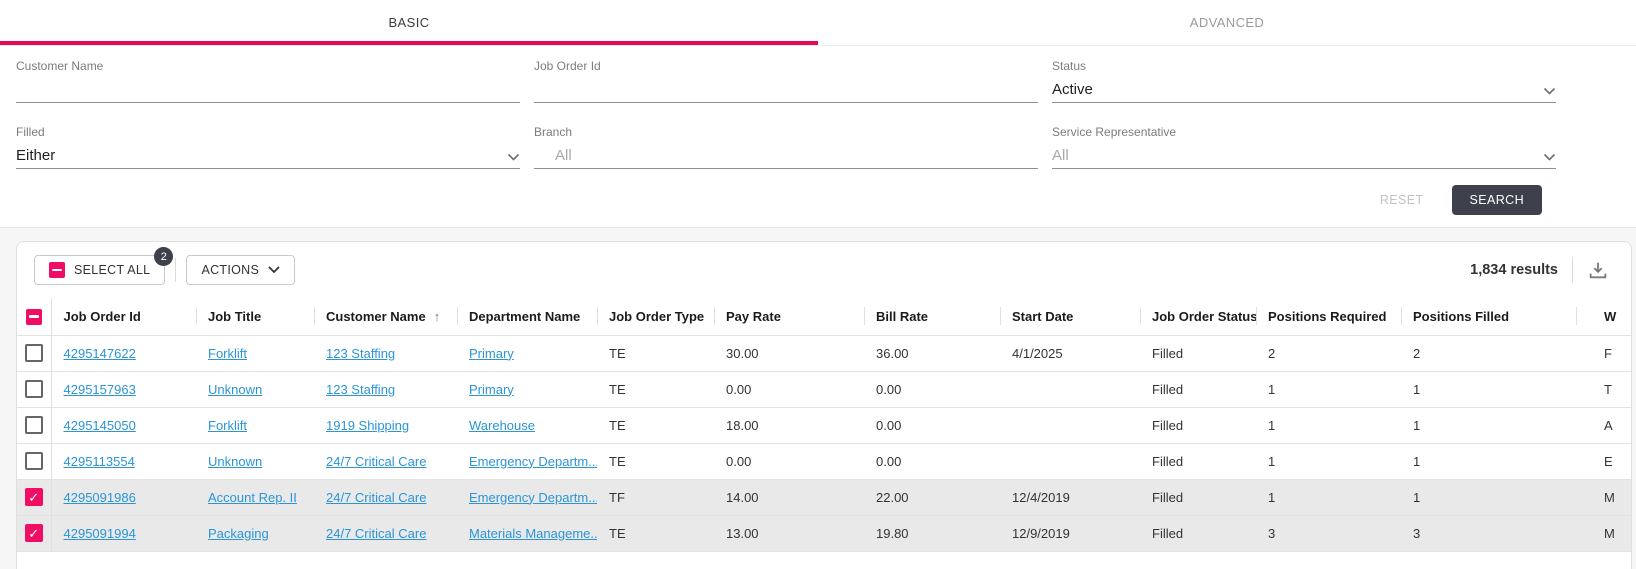 The image size is (1636, 569). What do you see at coordinates (1114, 132) in the screenshot?
I see `service-representative-label: Service Representative` at bounding box center [1114, 132].